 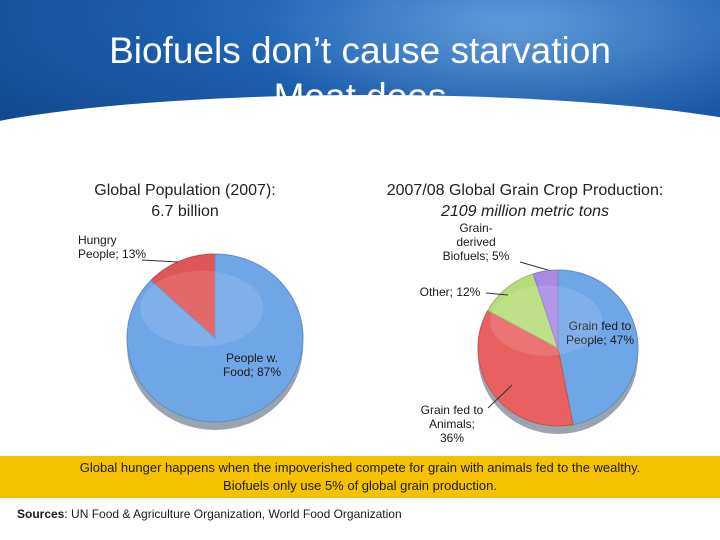 What do you see at coordinates (360, 96) in the screenshot?
I see `title-line-2: Meat does` at bounding box center [360, 96].